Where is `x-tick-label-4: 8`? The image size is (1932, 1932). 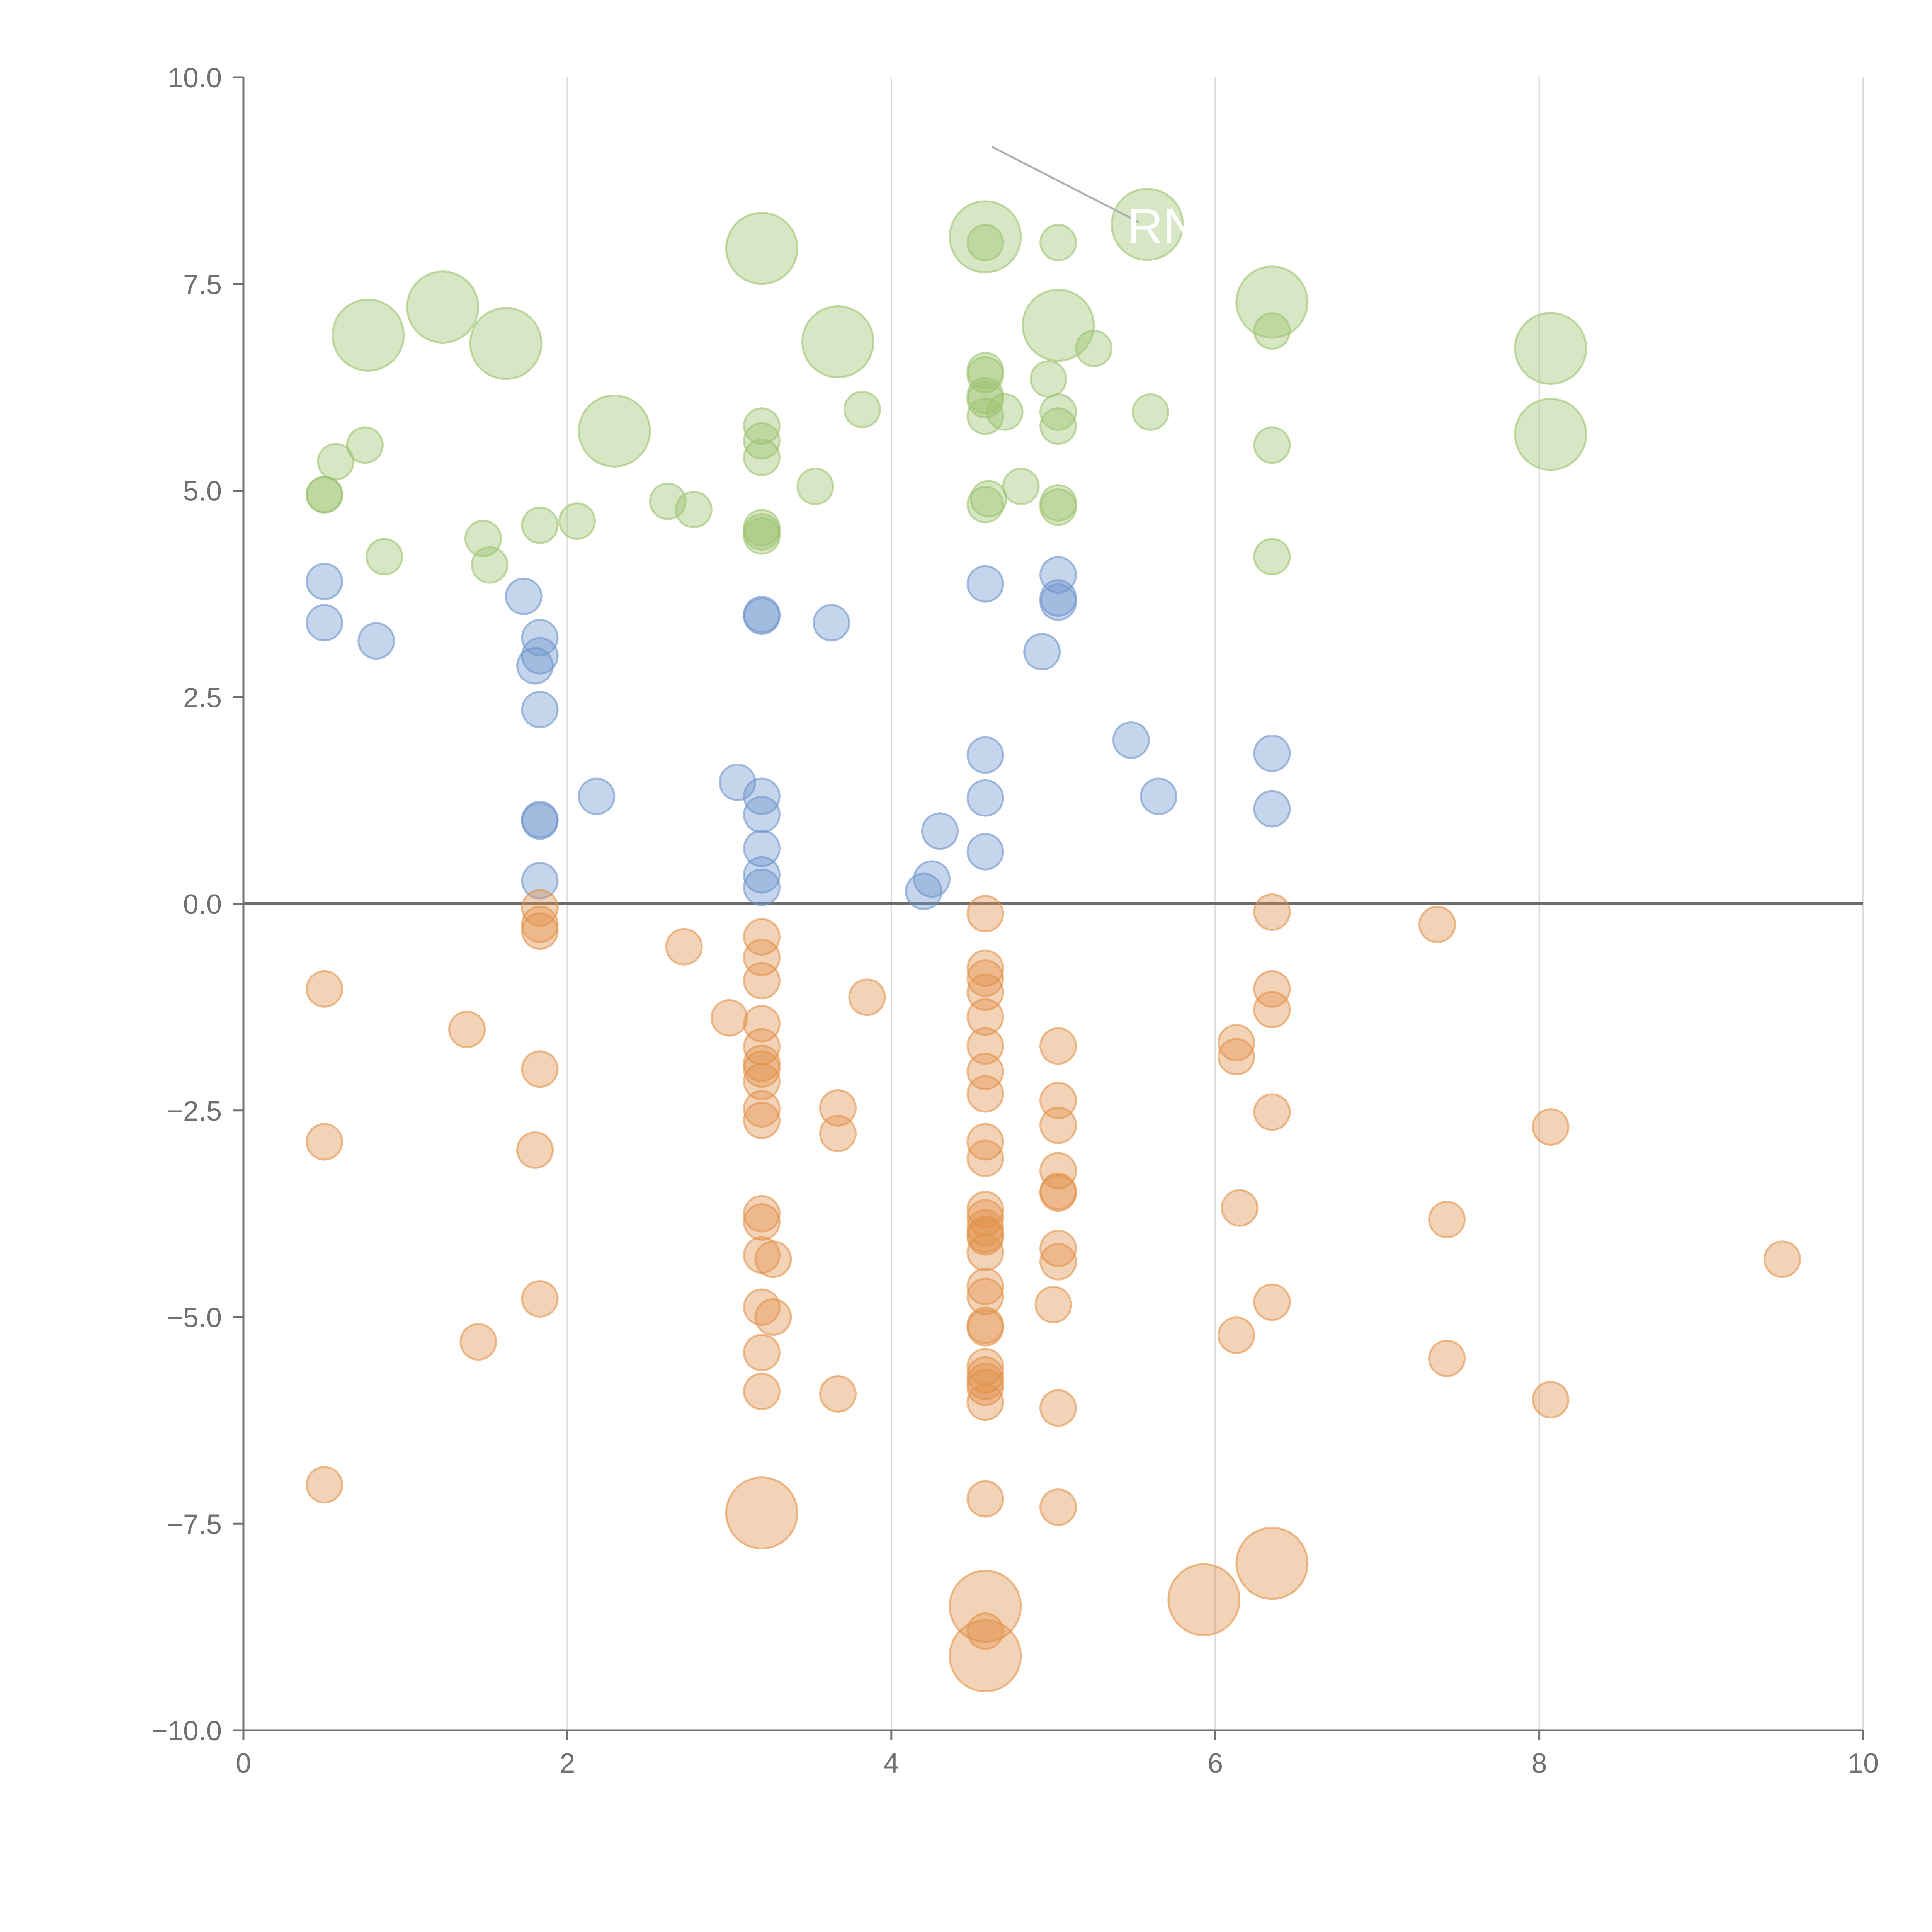 x-tick-label-4: 8 is located at coordinates (1540, 1764).